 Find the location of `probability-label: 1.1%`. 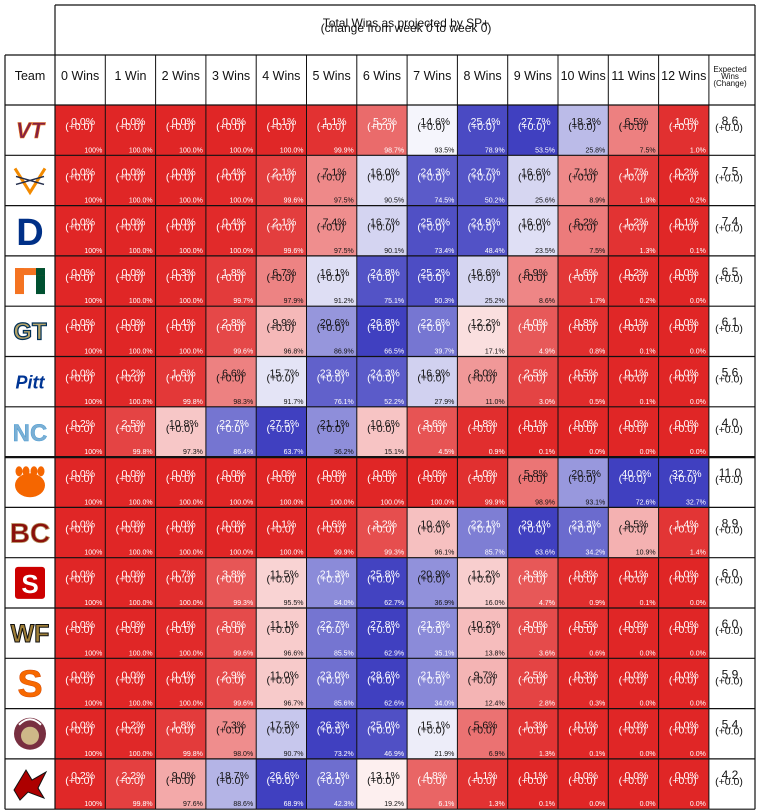

probability-label: 1.1% is located at coordinates (335, 122).